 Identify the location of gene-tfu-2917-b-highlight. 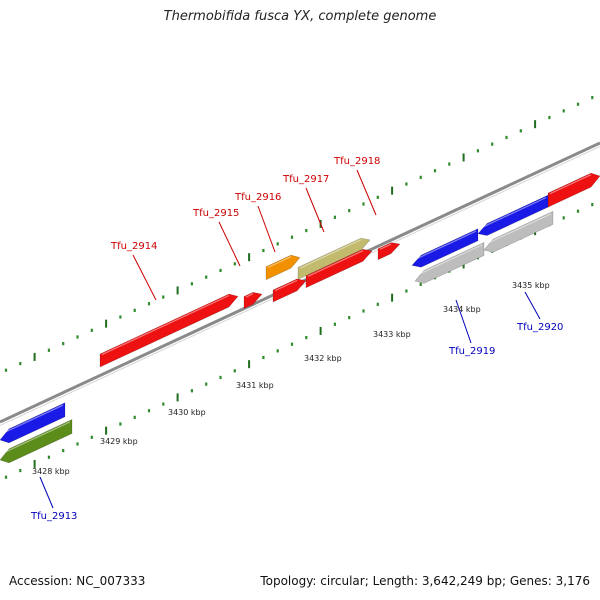
(335, 263).